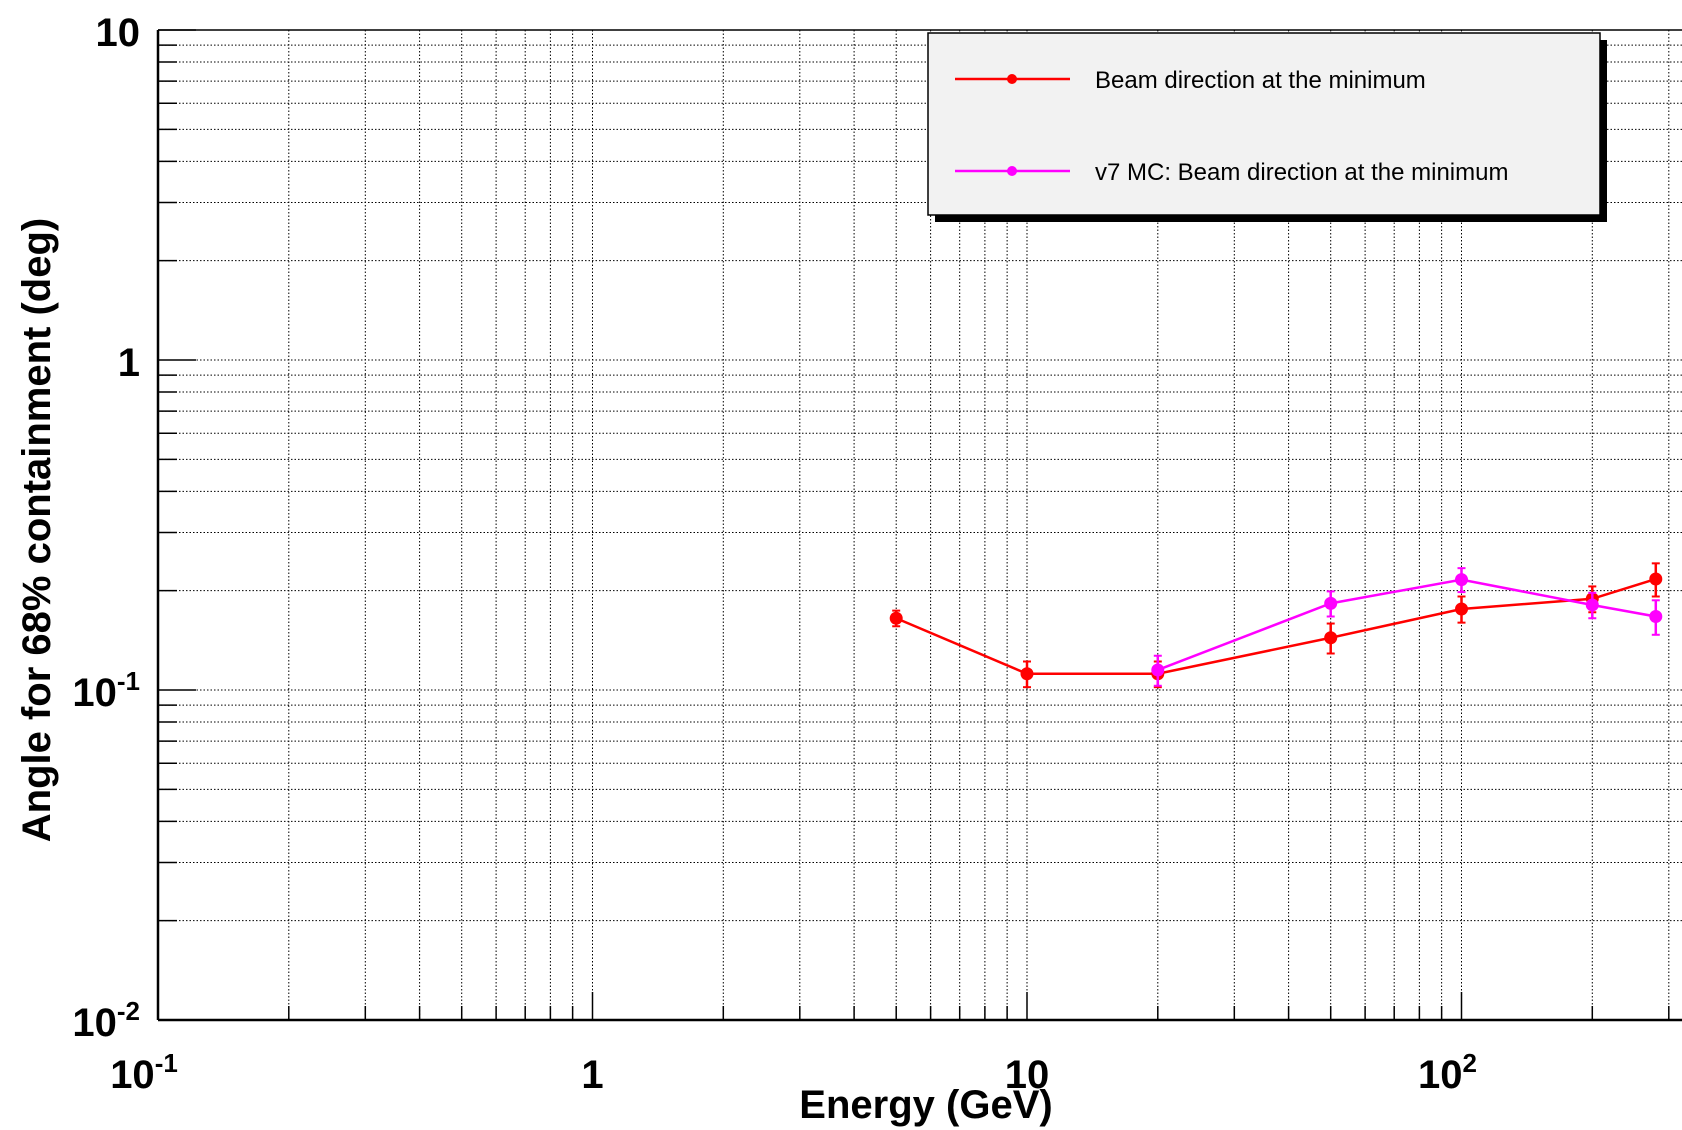 Image resolution: width=1682 pixels, height=1130 pixels. What do you see at coordinates (106, 1020) in the screenshot?
I see `y-tick-label: 10⁻²` at bounding box center [106, 1020].